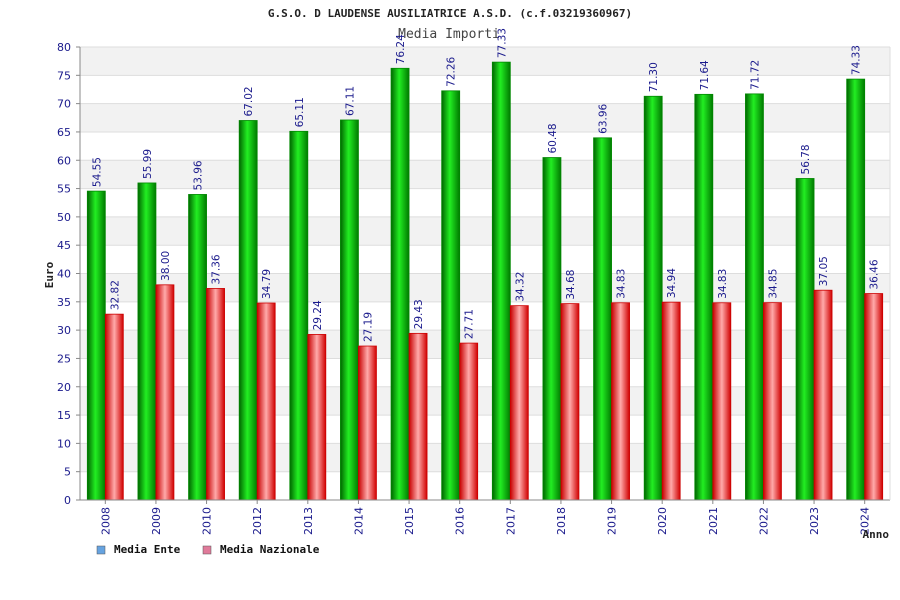 The height and width of the screenshot is (600, 900). Describe the element at coordinates (147, 341) in the screenshot. I see `bar-media-ente-2009` at that location.